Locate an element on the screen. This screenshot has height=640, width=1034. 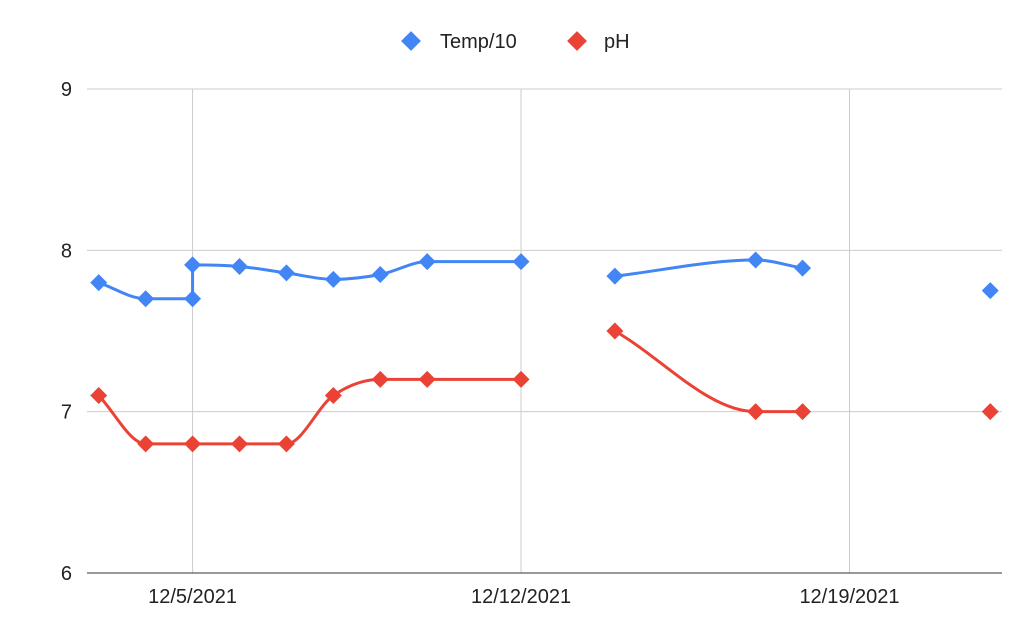
x-tick-label: 12/19/2021 is located at coordinates (849, 597).